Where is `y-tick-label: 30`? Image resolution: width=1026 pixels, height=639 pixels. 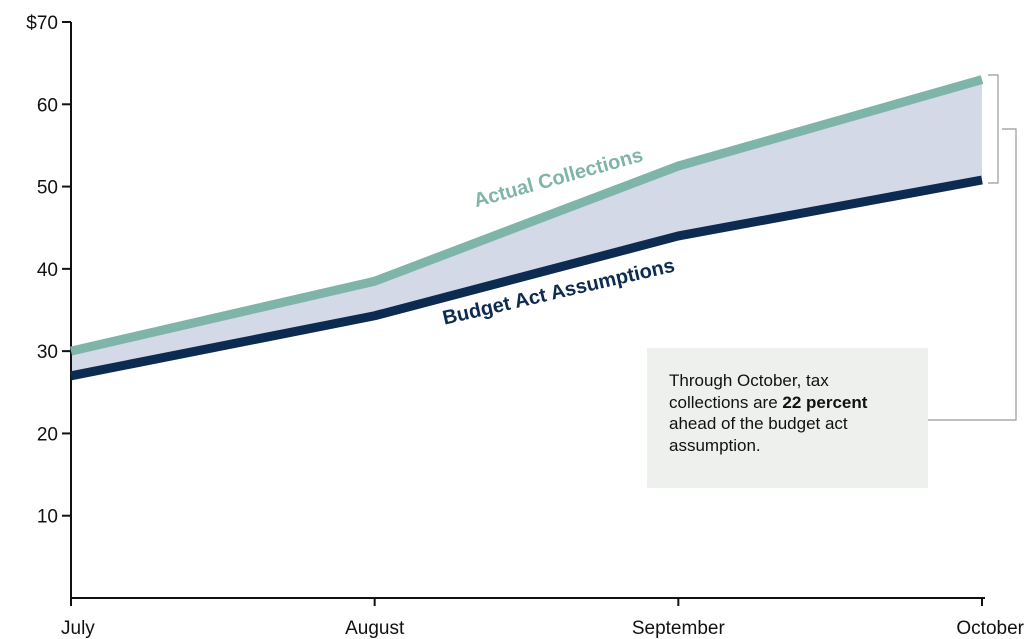
y-tick-label: 30 is located at coordinates (47, 352).